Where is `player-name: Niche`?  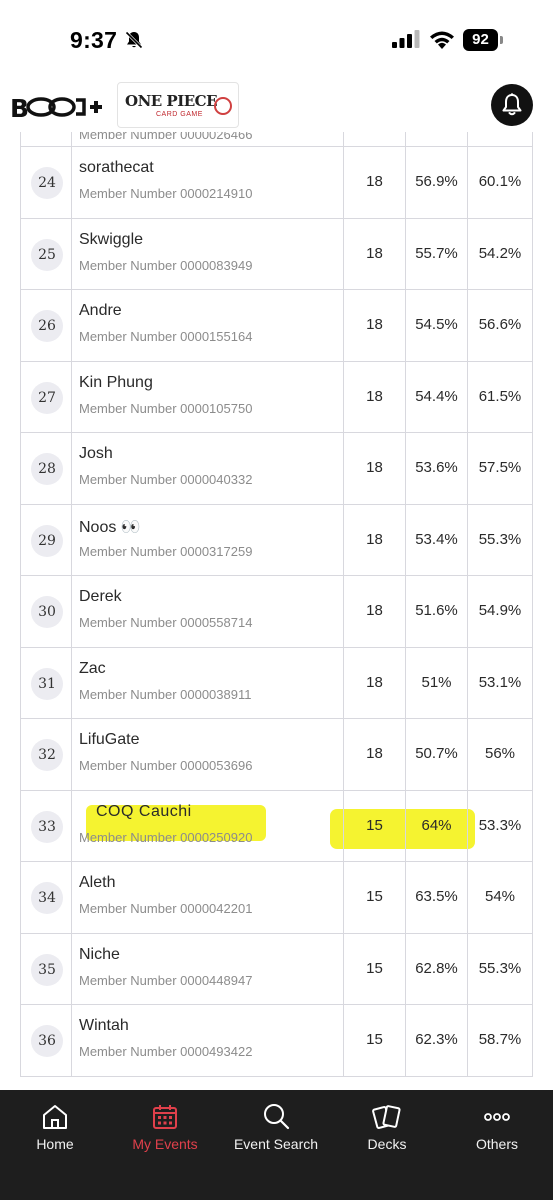 player-name: Niche is located at coordinates (99, 954).